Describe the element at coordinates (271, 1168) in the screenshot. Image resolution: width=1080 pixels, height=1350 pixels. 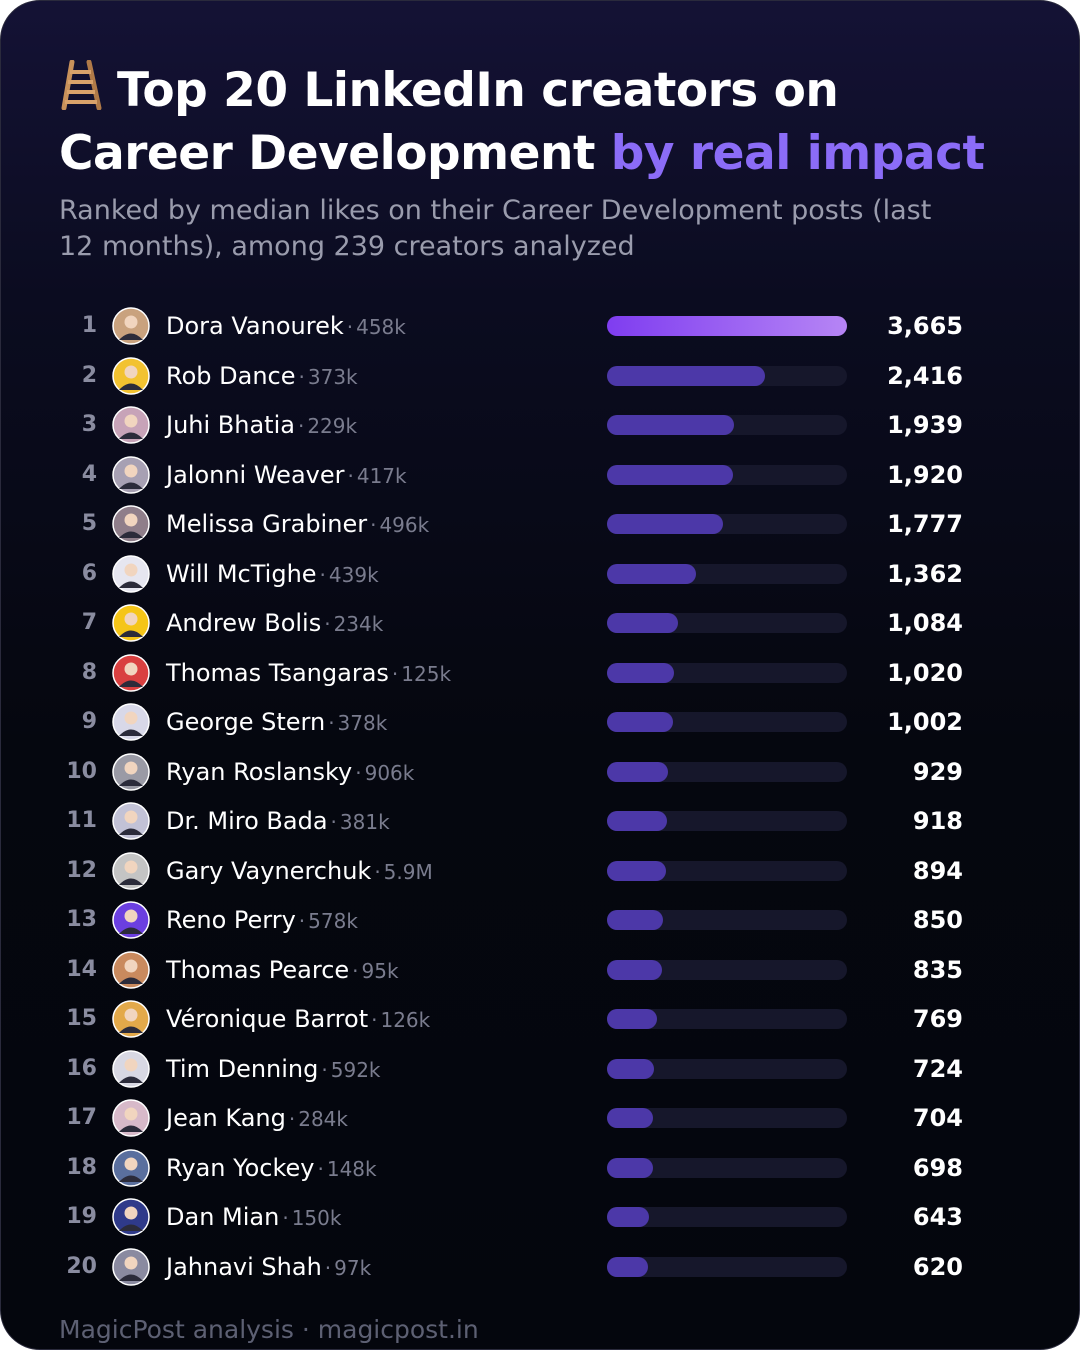
I see `creator-label: Ryan Yockey · 148k` at that location.